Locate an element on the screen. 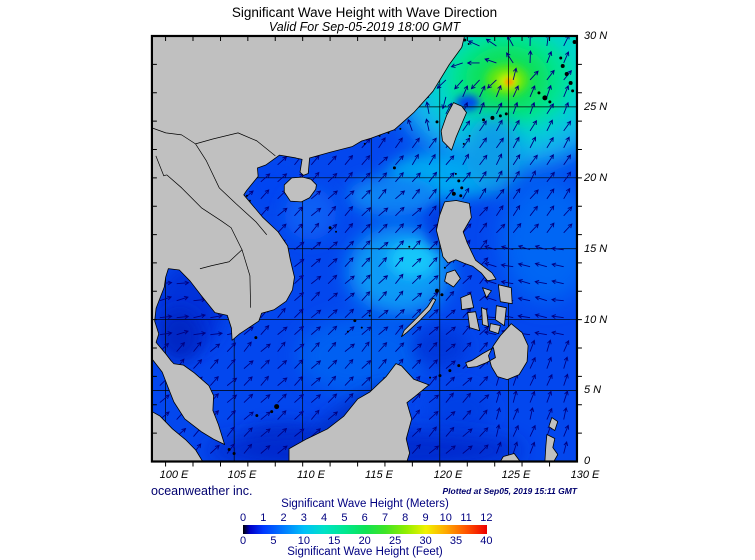 The image size is (755, 560). country-borders is located at coordinates (213, 217).